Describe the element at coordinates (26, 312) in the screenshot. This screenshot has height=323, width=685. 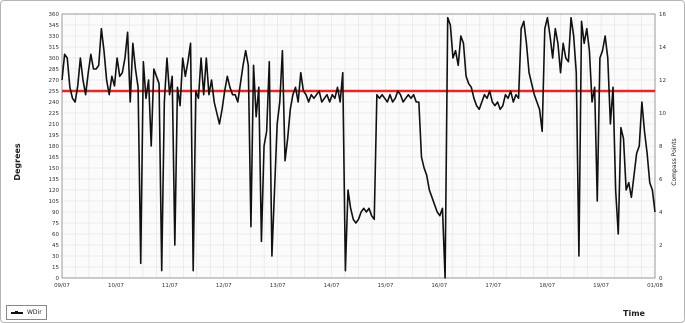
I see `legend: WDir` at that location.